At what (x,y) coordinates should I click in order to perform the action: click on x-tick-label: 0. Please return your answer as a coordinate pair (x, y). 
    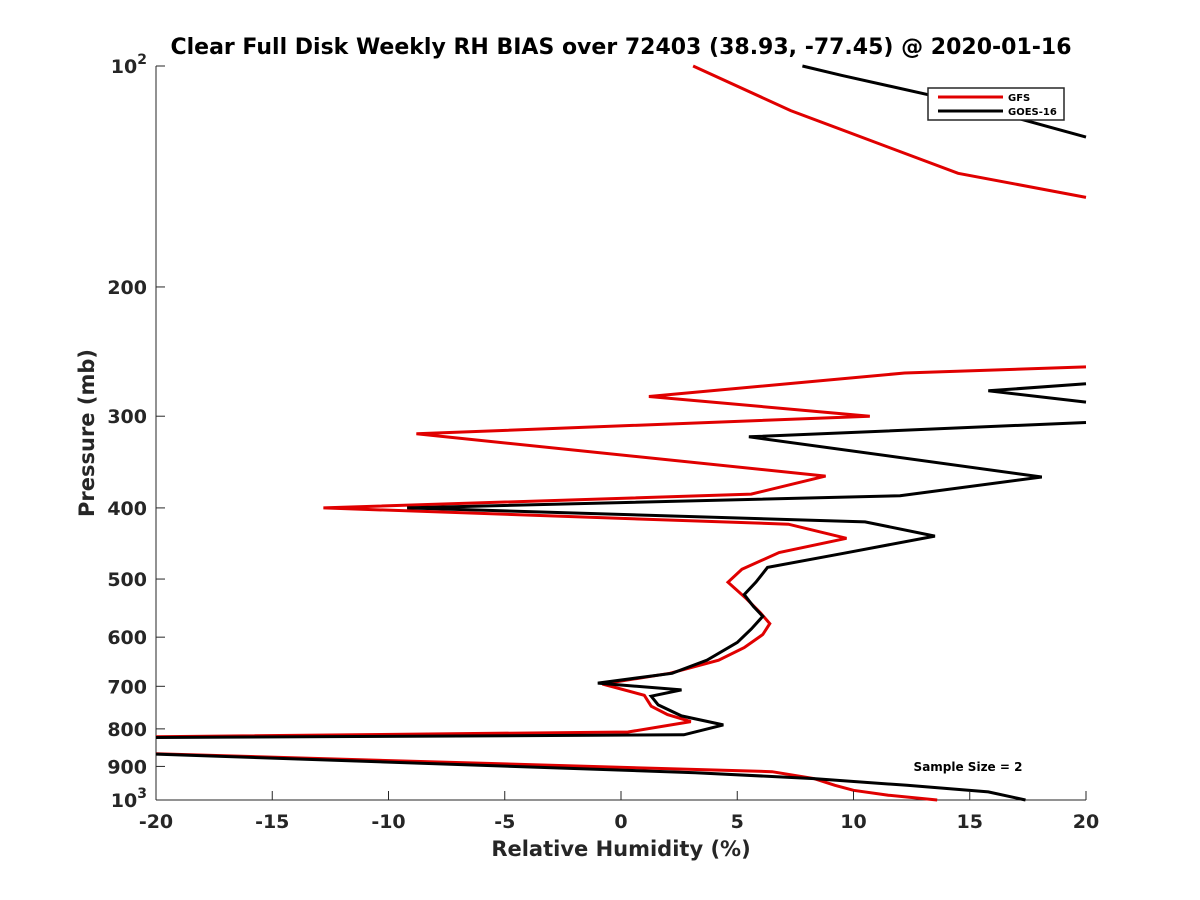
    Looking at the image, I should click on (620, 822).